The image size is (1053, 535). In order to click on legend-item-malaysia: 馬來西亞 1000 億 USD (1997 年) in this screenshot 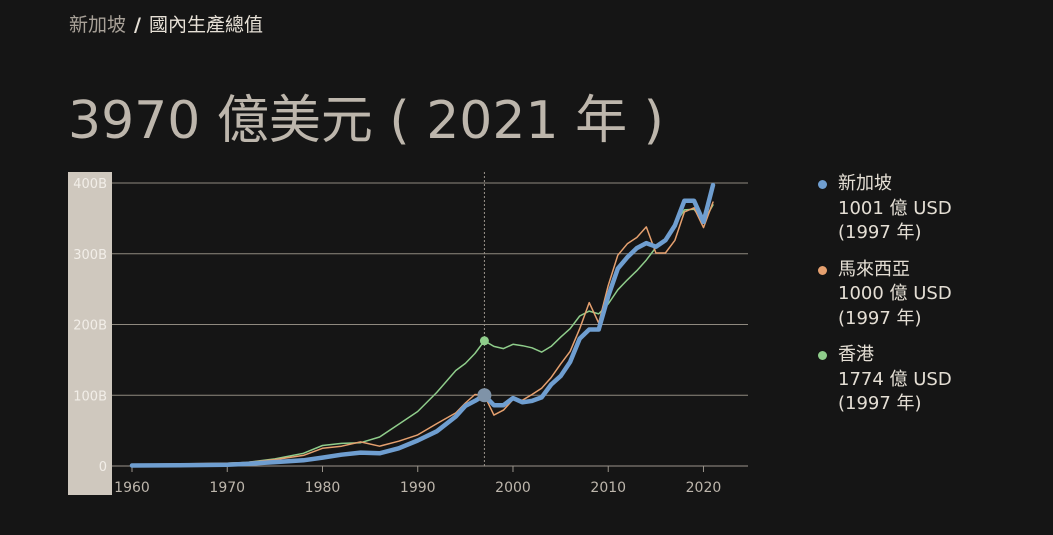, I will do `click(918, 295)`.